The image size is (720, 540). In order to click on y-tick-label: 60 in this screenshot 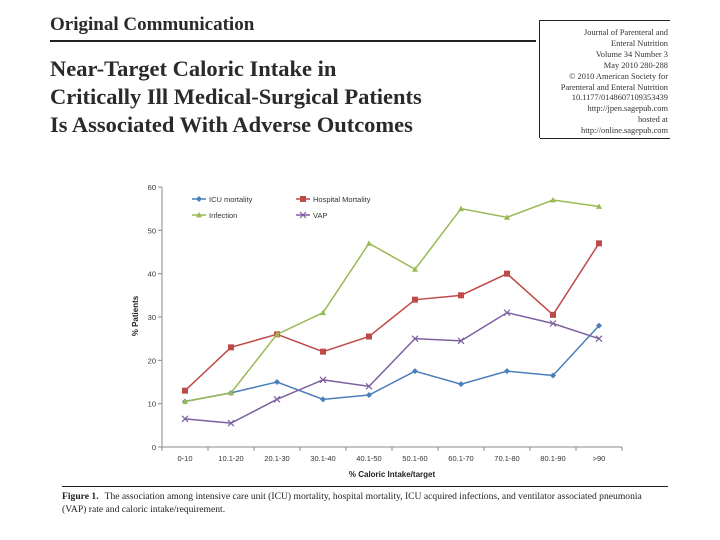, I will do `click(152, 187)`.